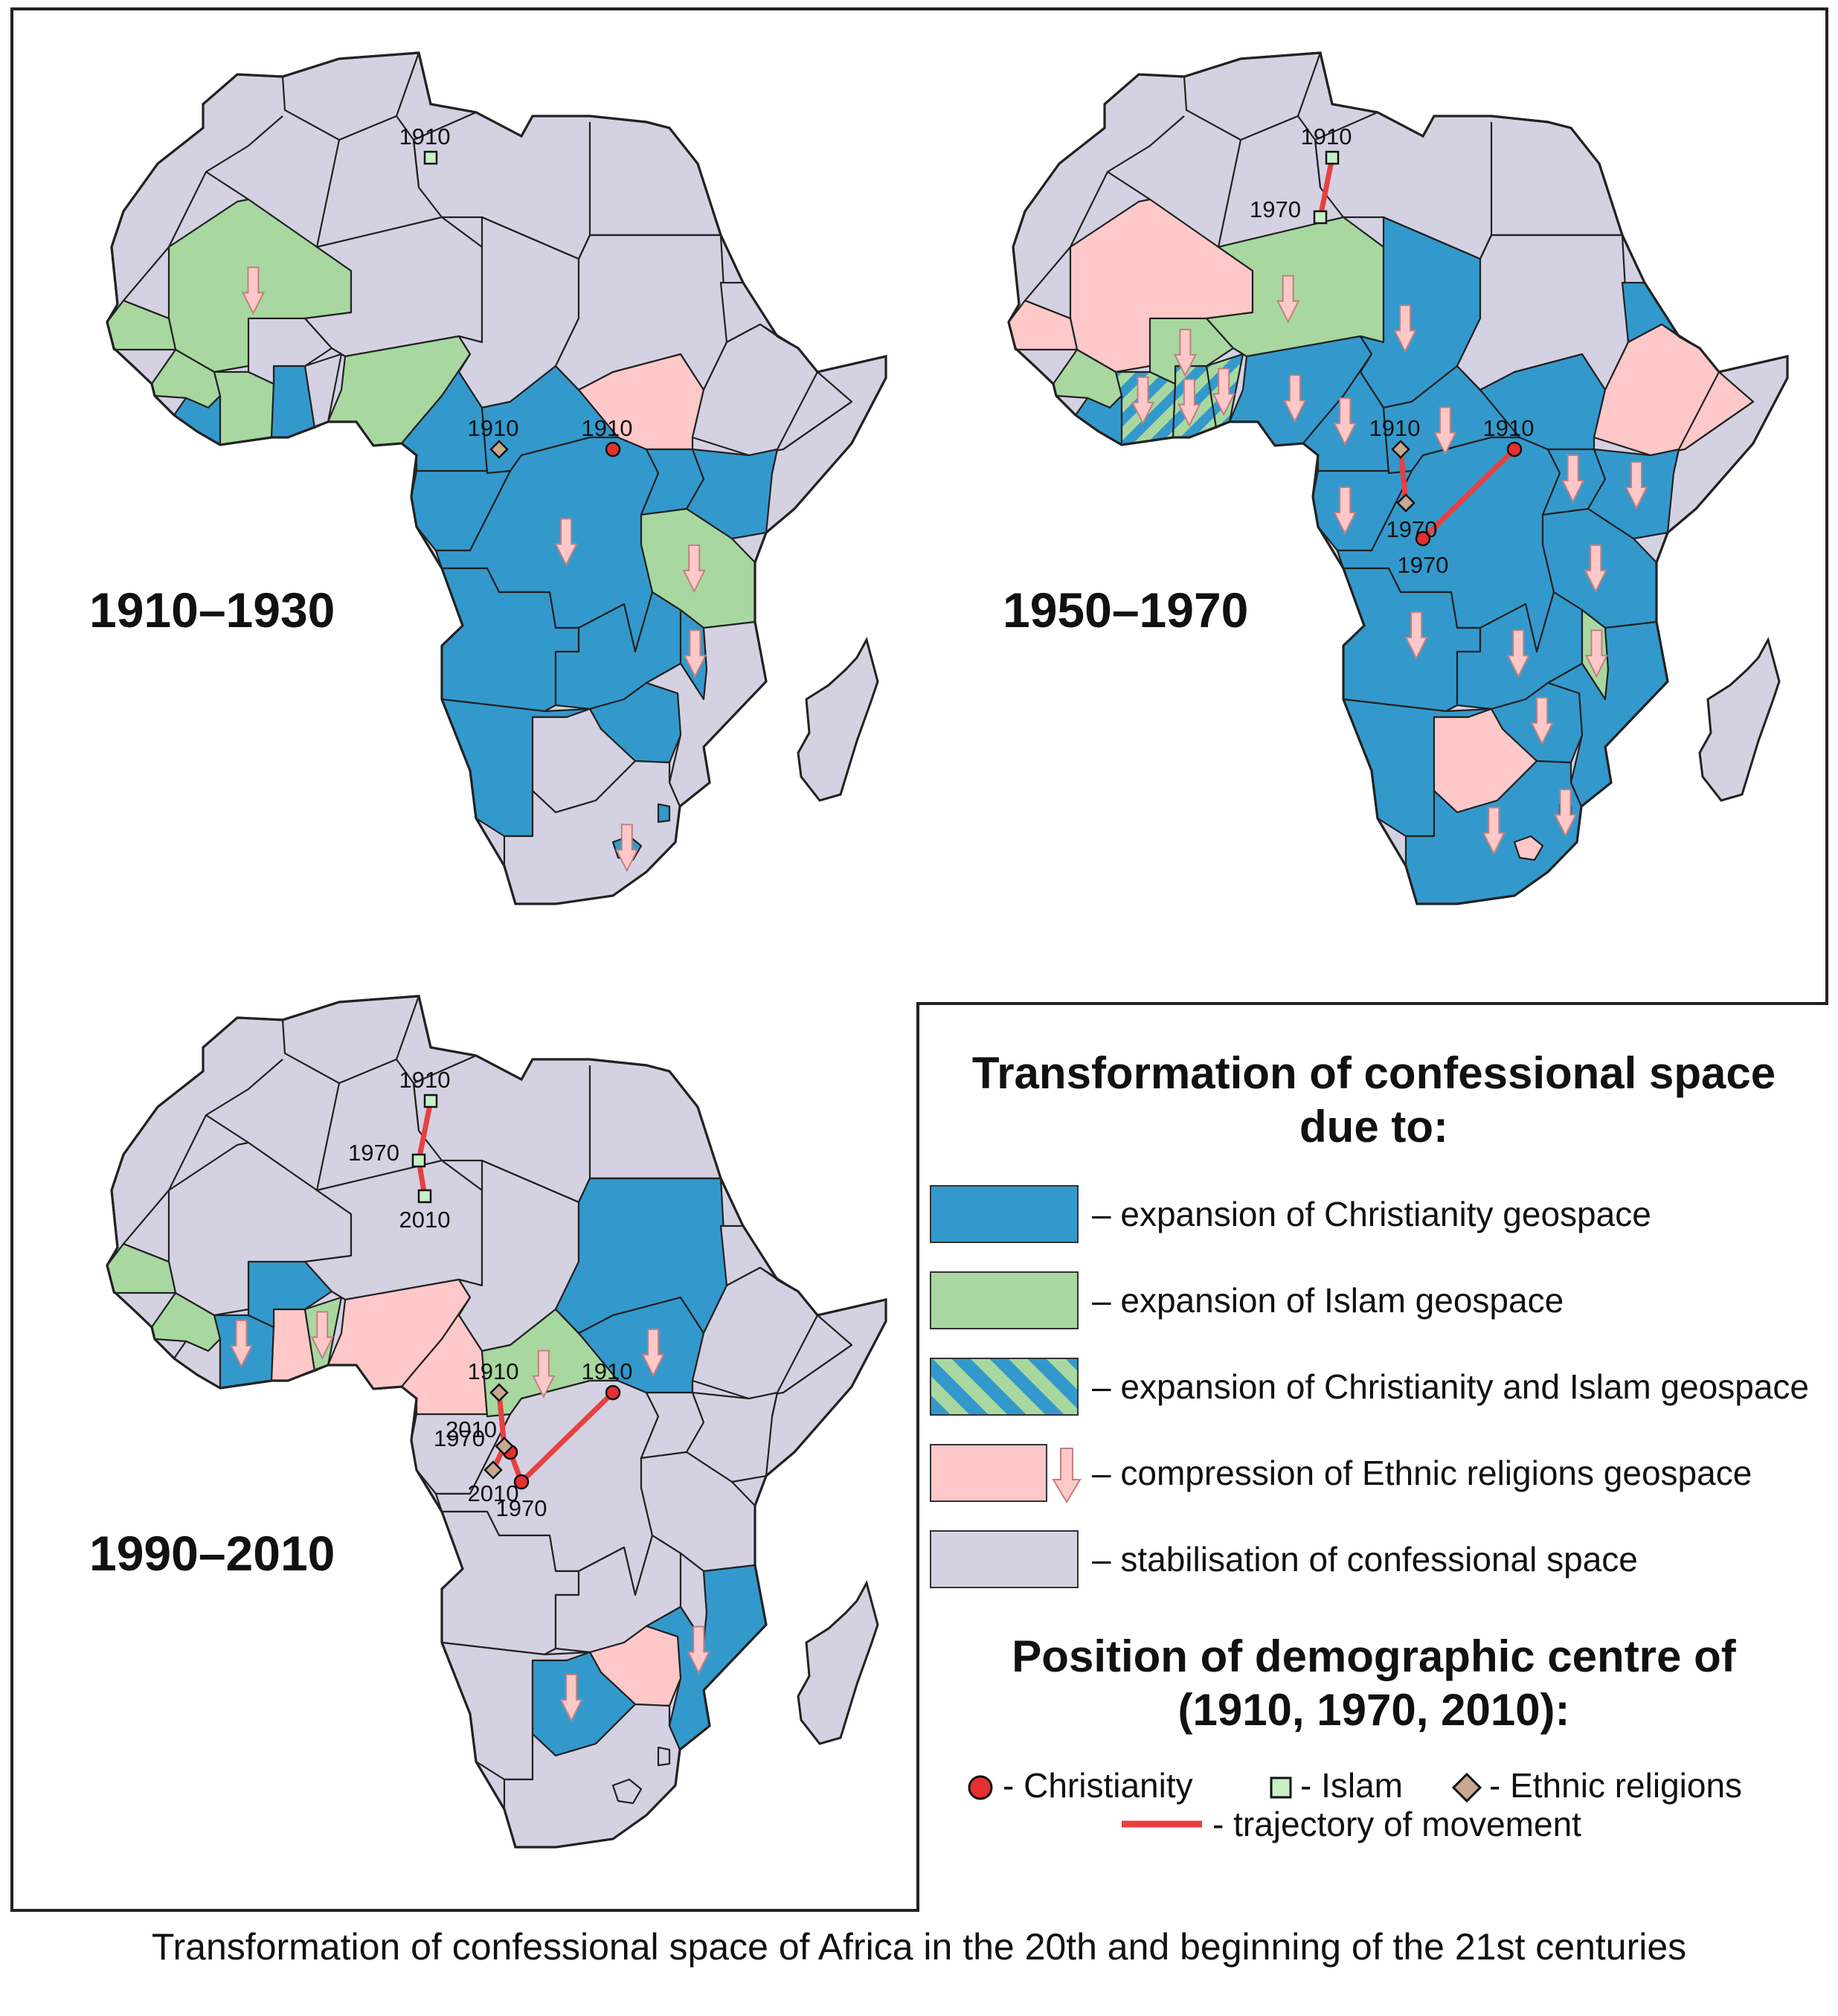  What do you see at coordinates (613, 1393) in the screenshot?
I see `centre-christianity-1910` at bounding box center [613, 1393].